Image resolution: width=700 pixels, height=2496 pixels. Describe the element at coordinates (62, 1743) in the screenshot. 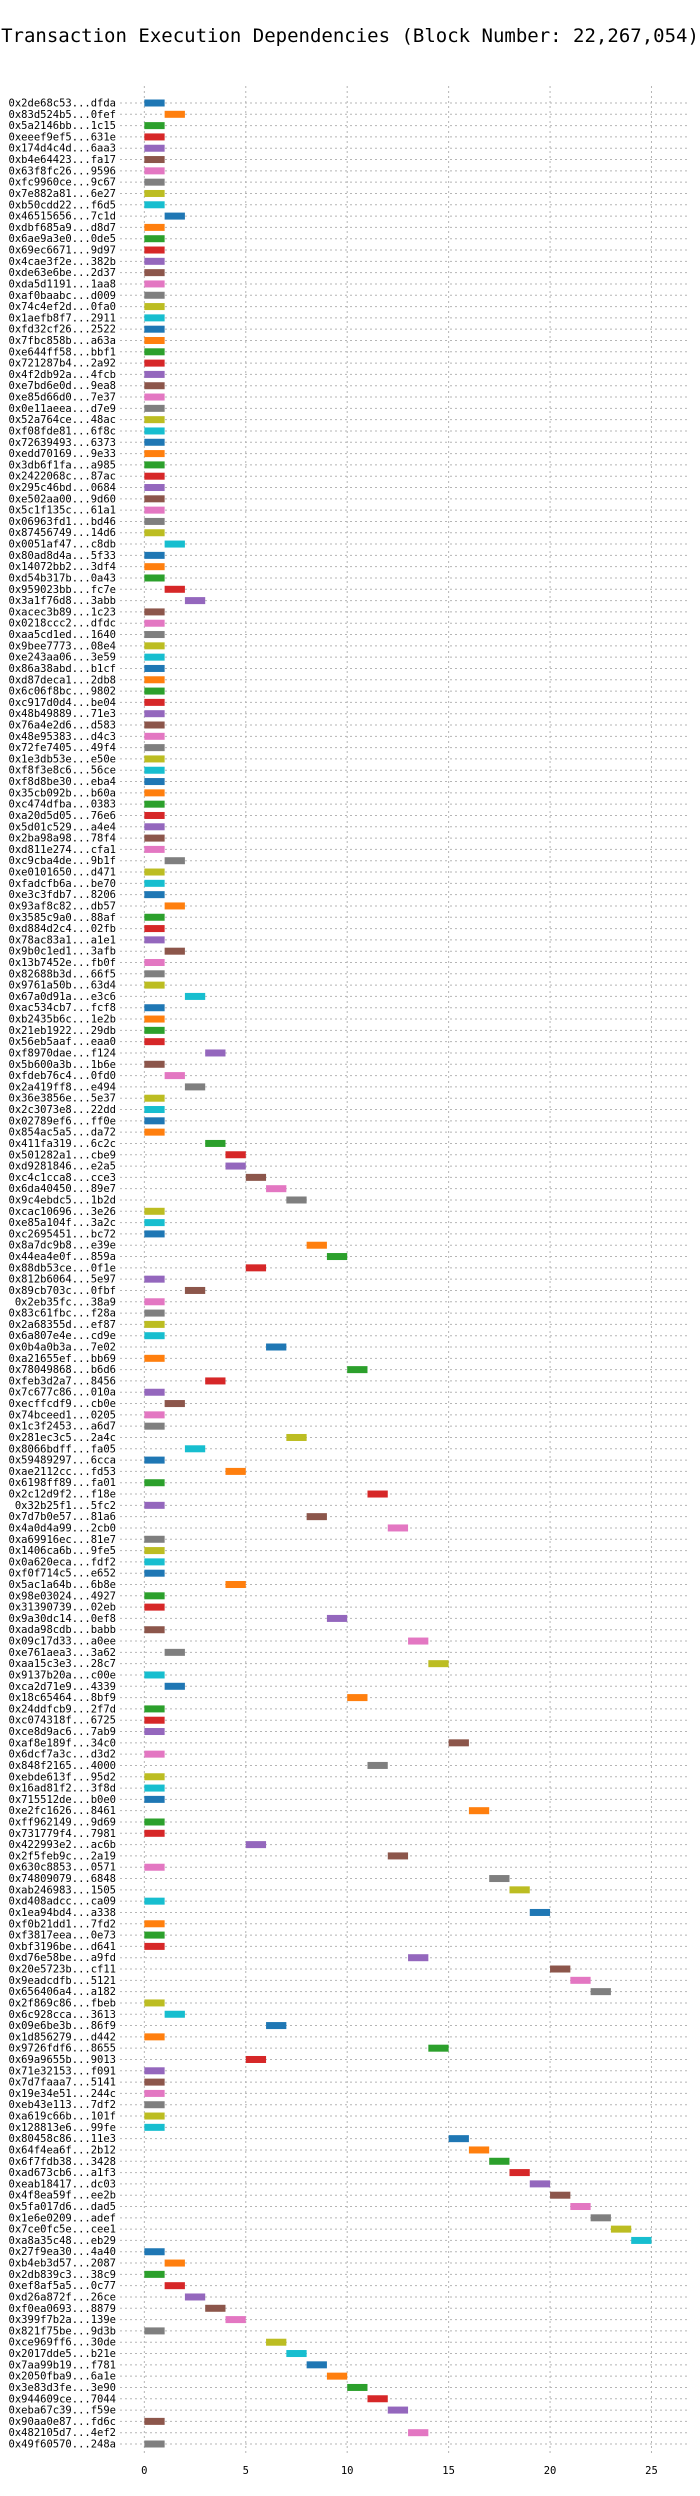

I see `transaction-label: 0xaf8e189f...34c0` at that location.